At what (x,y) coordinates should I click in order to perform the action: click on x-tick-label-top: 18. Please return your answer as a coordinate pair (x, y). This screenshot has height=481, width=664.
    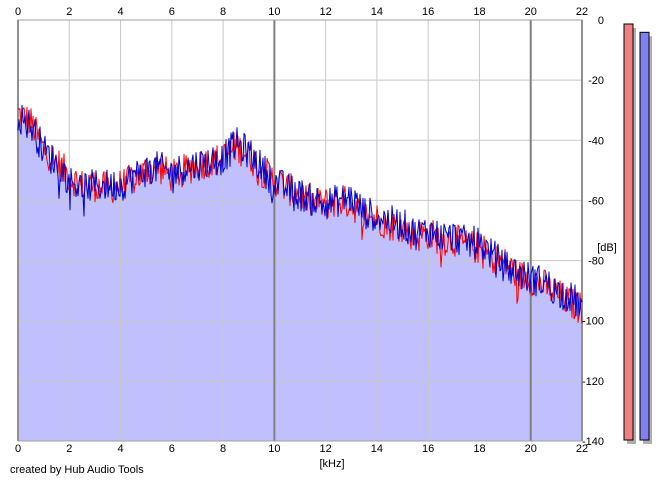
    Looking at the image, I should click on (479, 12).